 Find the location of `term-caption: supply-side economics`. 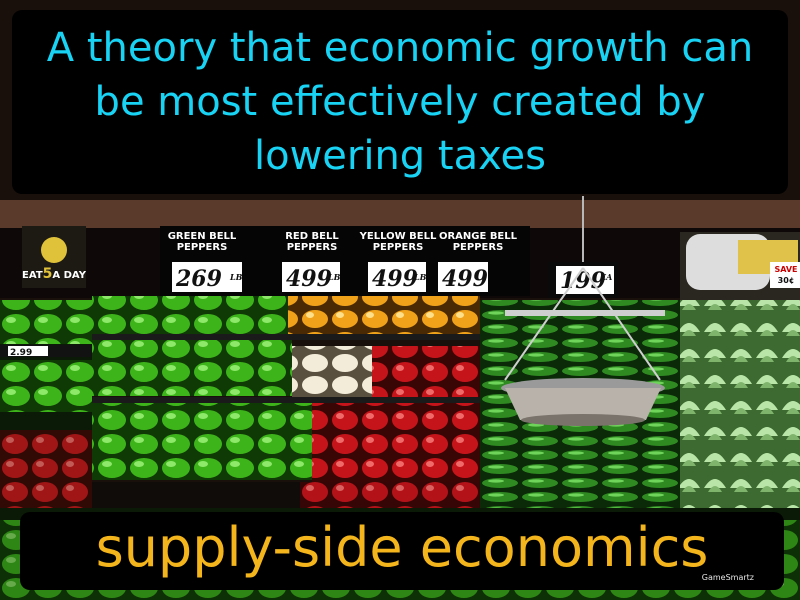

term-caption: supply-side economics is located at coordinates (402, 551).